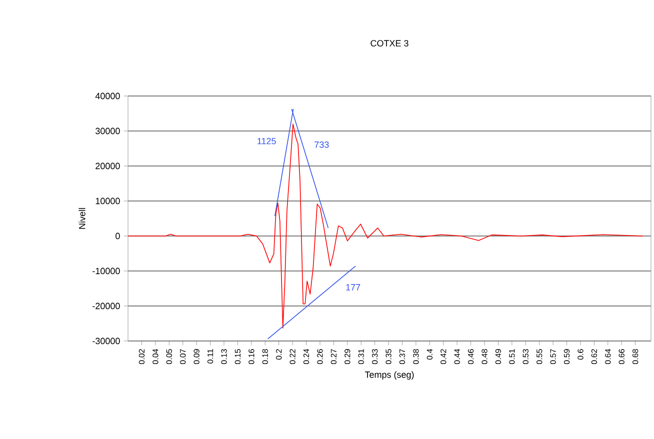 The width and height of the screenshot is (654, 439). Describe the element at coordinates (82, 218) in the screenshot. I see `y-axis-title: Nivell` at that location.